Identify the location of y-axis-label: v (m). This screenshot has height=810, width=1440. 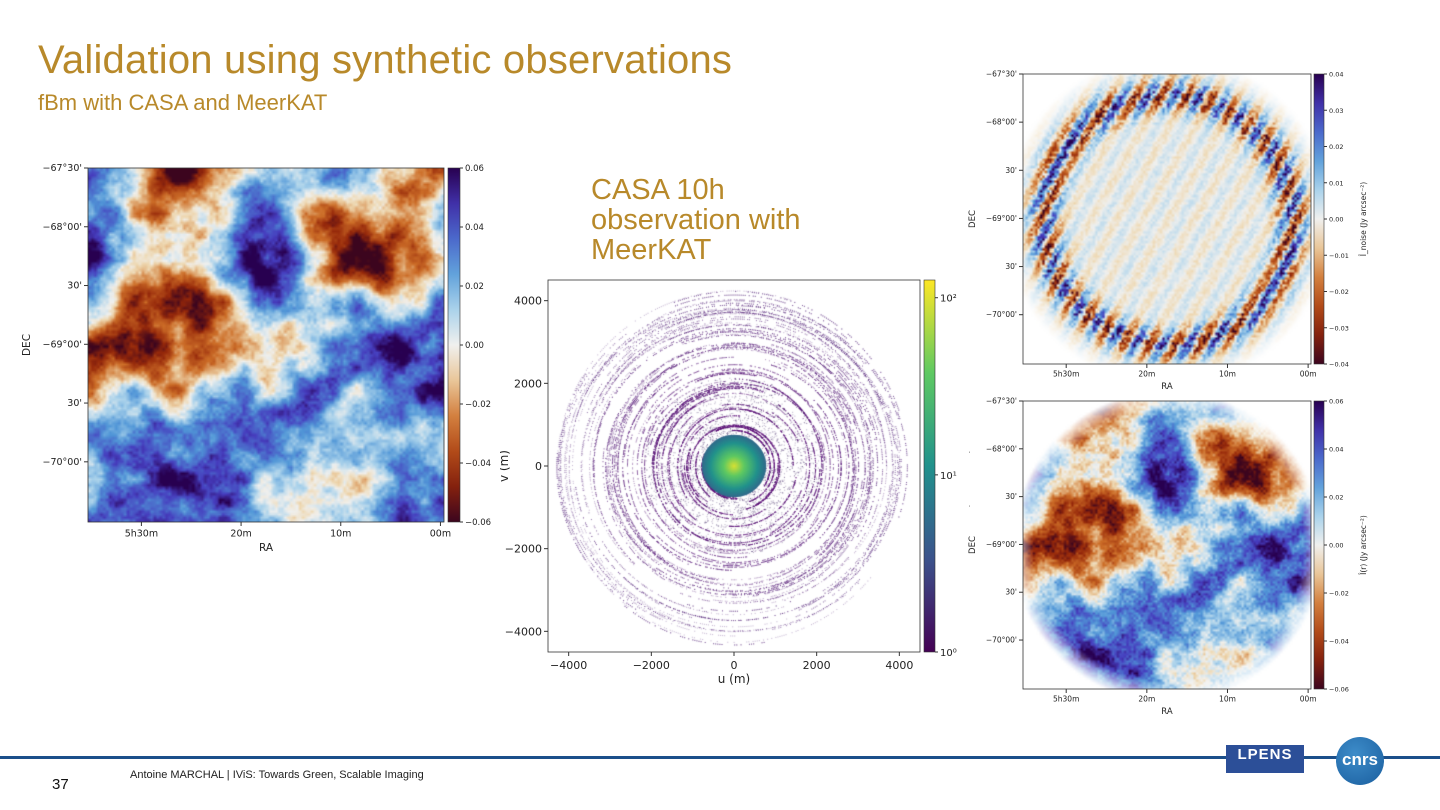
(505, 466).